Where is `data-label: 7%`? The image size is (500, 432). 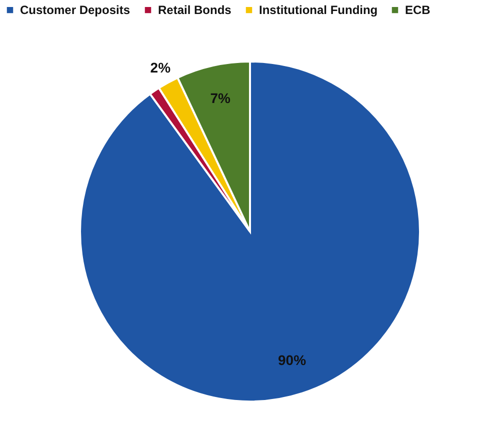 data-label: 7% is located at coordinates (220, 98).